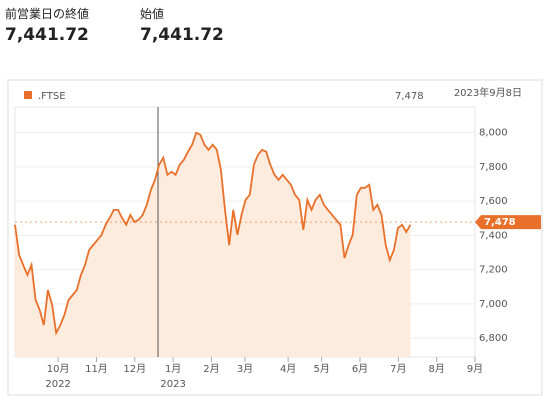  Describe the element at coordinates (360, 369) in the screenshot. I see `x-tick-label: 6月` at that location.